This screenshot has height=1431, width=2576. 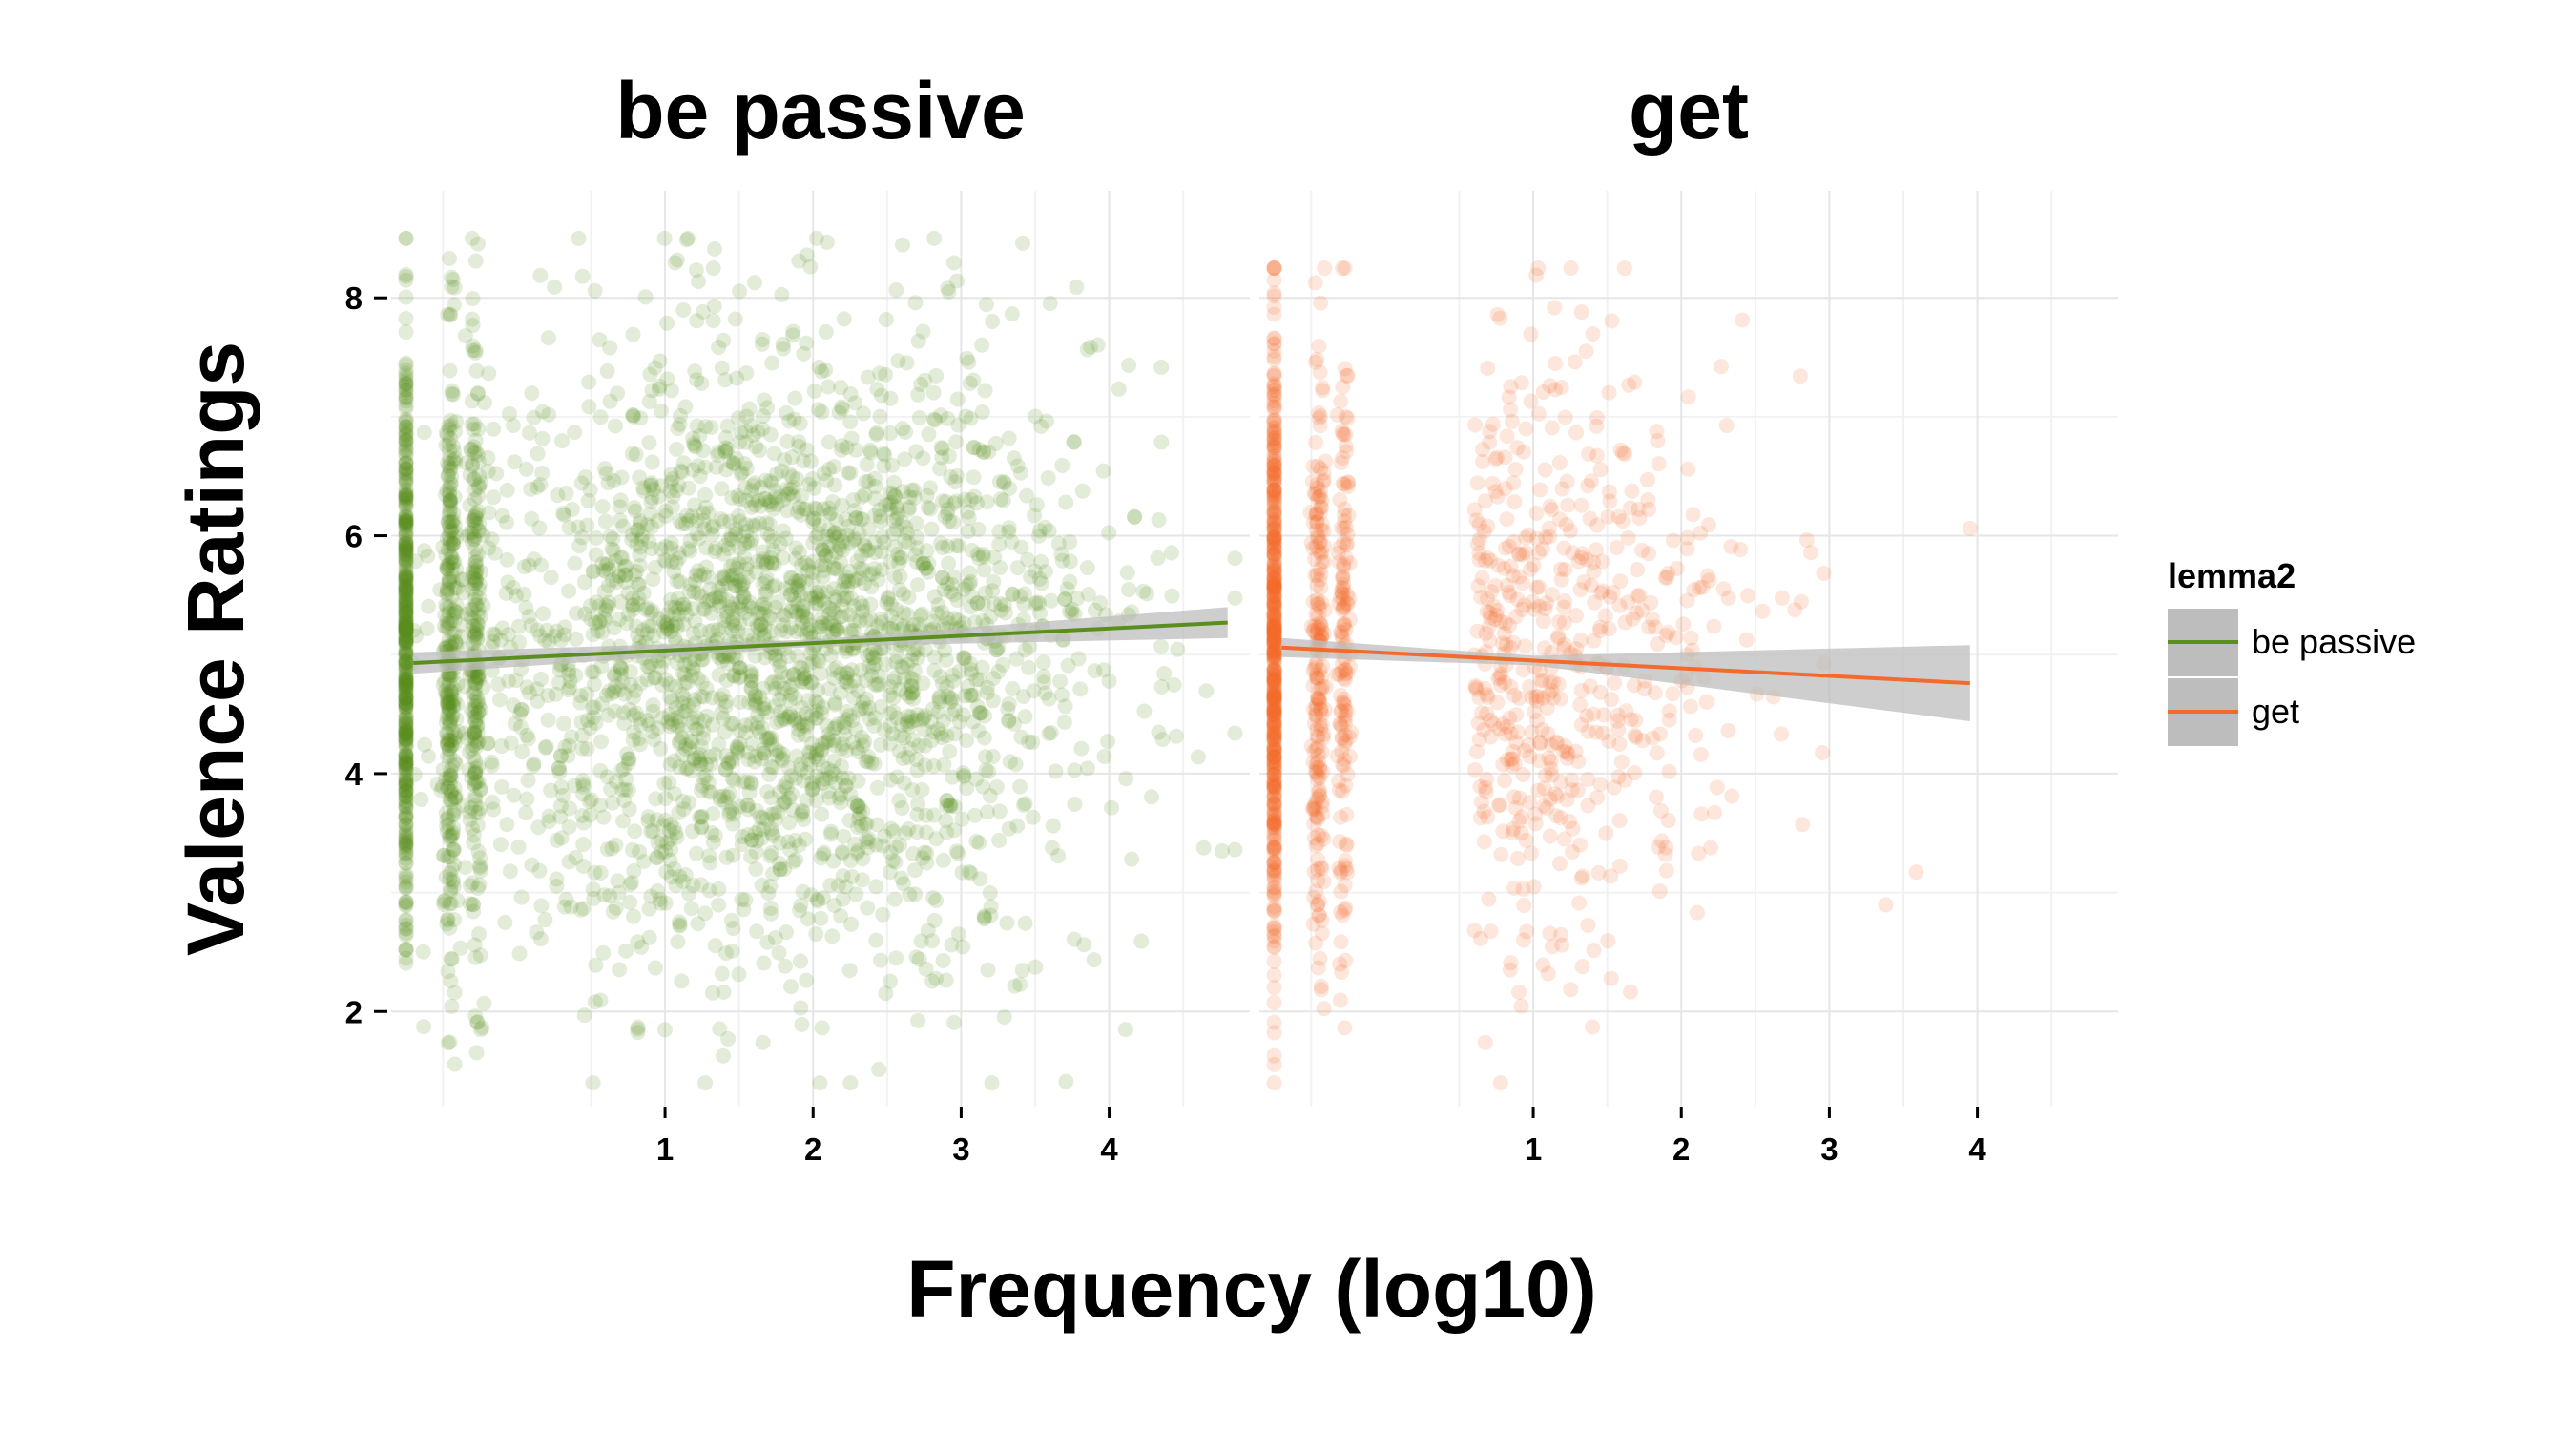 What do you see at coordinates (1251, 1289) in the screenshot?
I see `x-axis-title: Frequency (log10)` at bounding box center [1251, 1289].